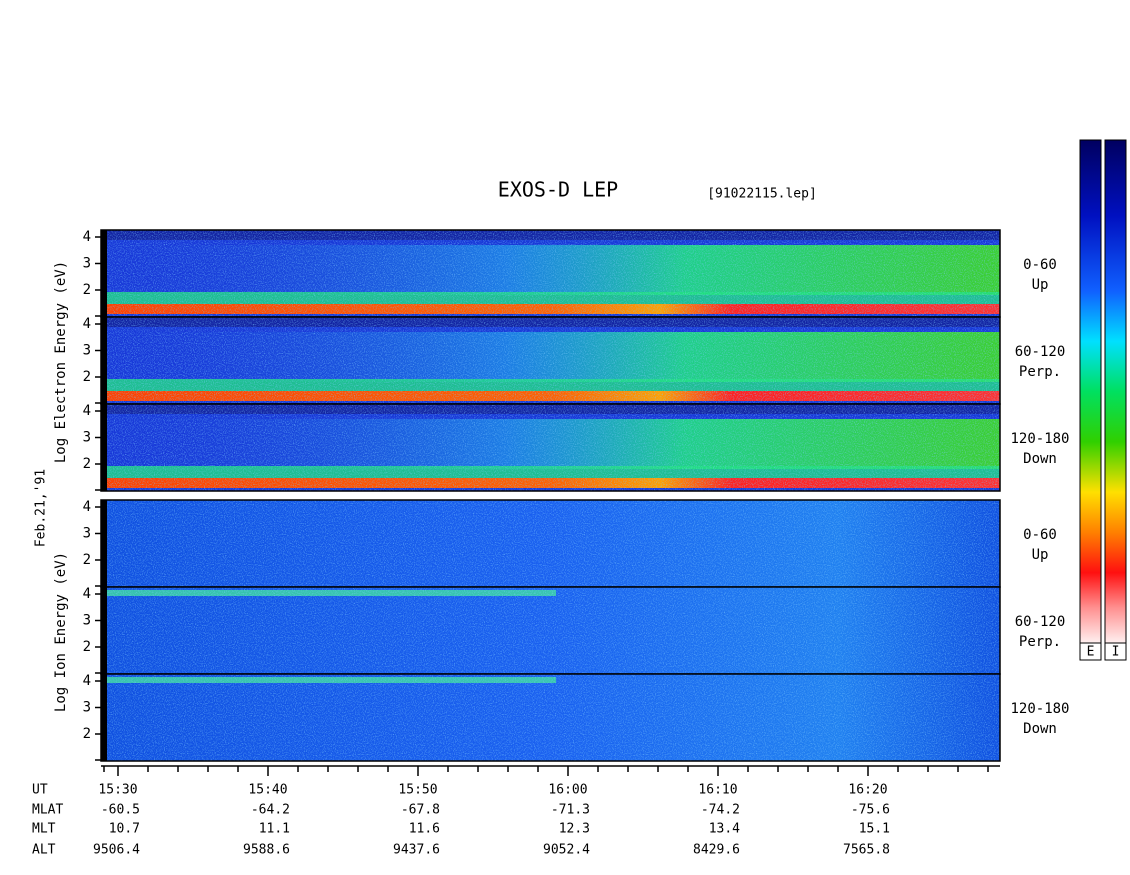 Image resolution: width=1130 pixels, height=875 pixels. I want to click on row-name: UT, so click(40, 790).